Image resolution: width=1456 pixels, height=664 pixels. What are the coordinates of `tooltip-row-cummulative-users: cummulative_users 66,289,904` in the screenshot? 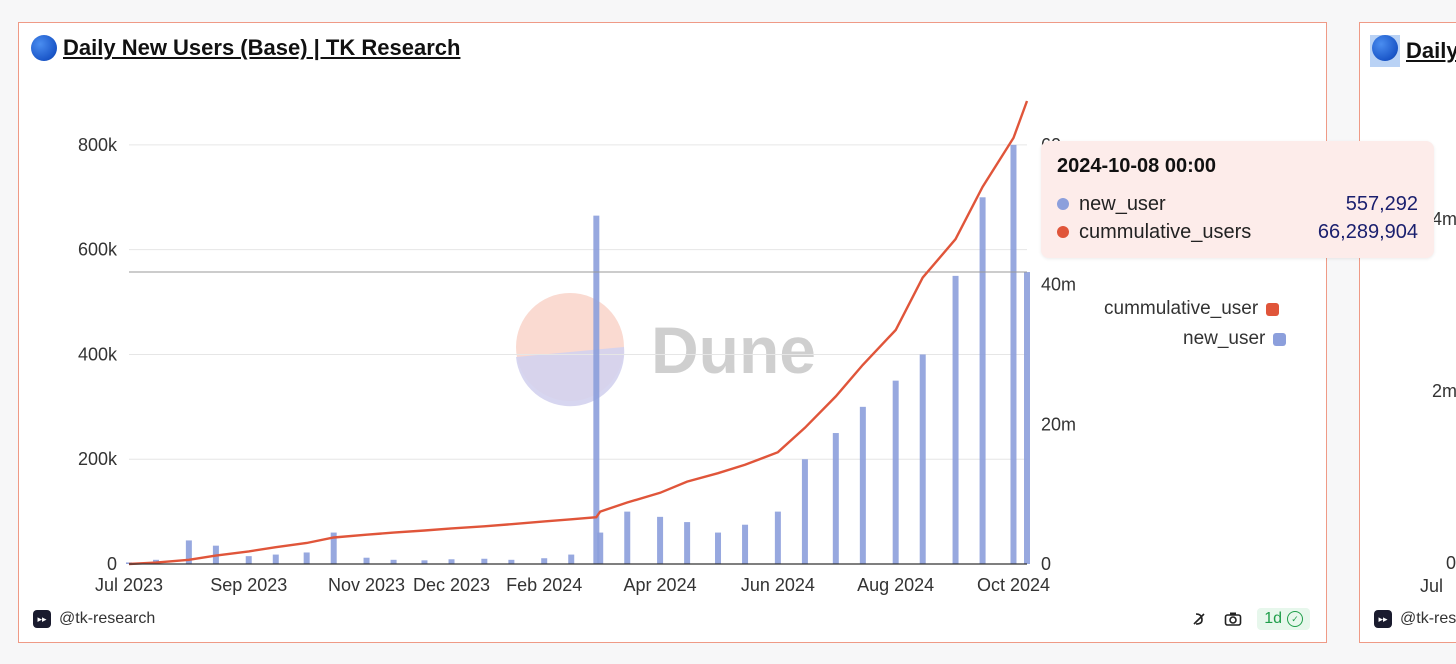 It's located at (1237, 232).